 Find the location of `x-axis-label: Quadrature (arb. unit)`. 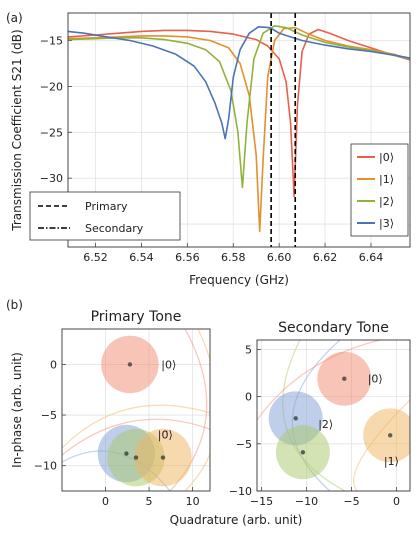

x-axis-label: Quadrature (arb. unit) is located at coordinates (236, 520).